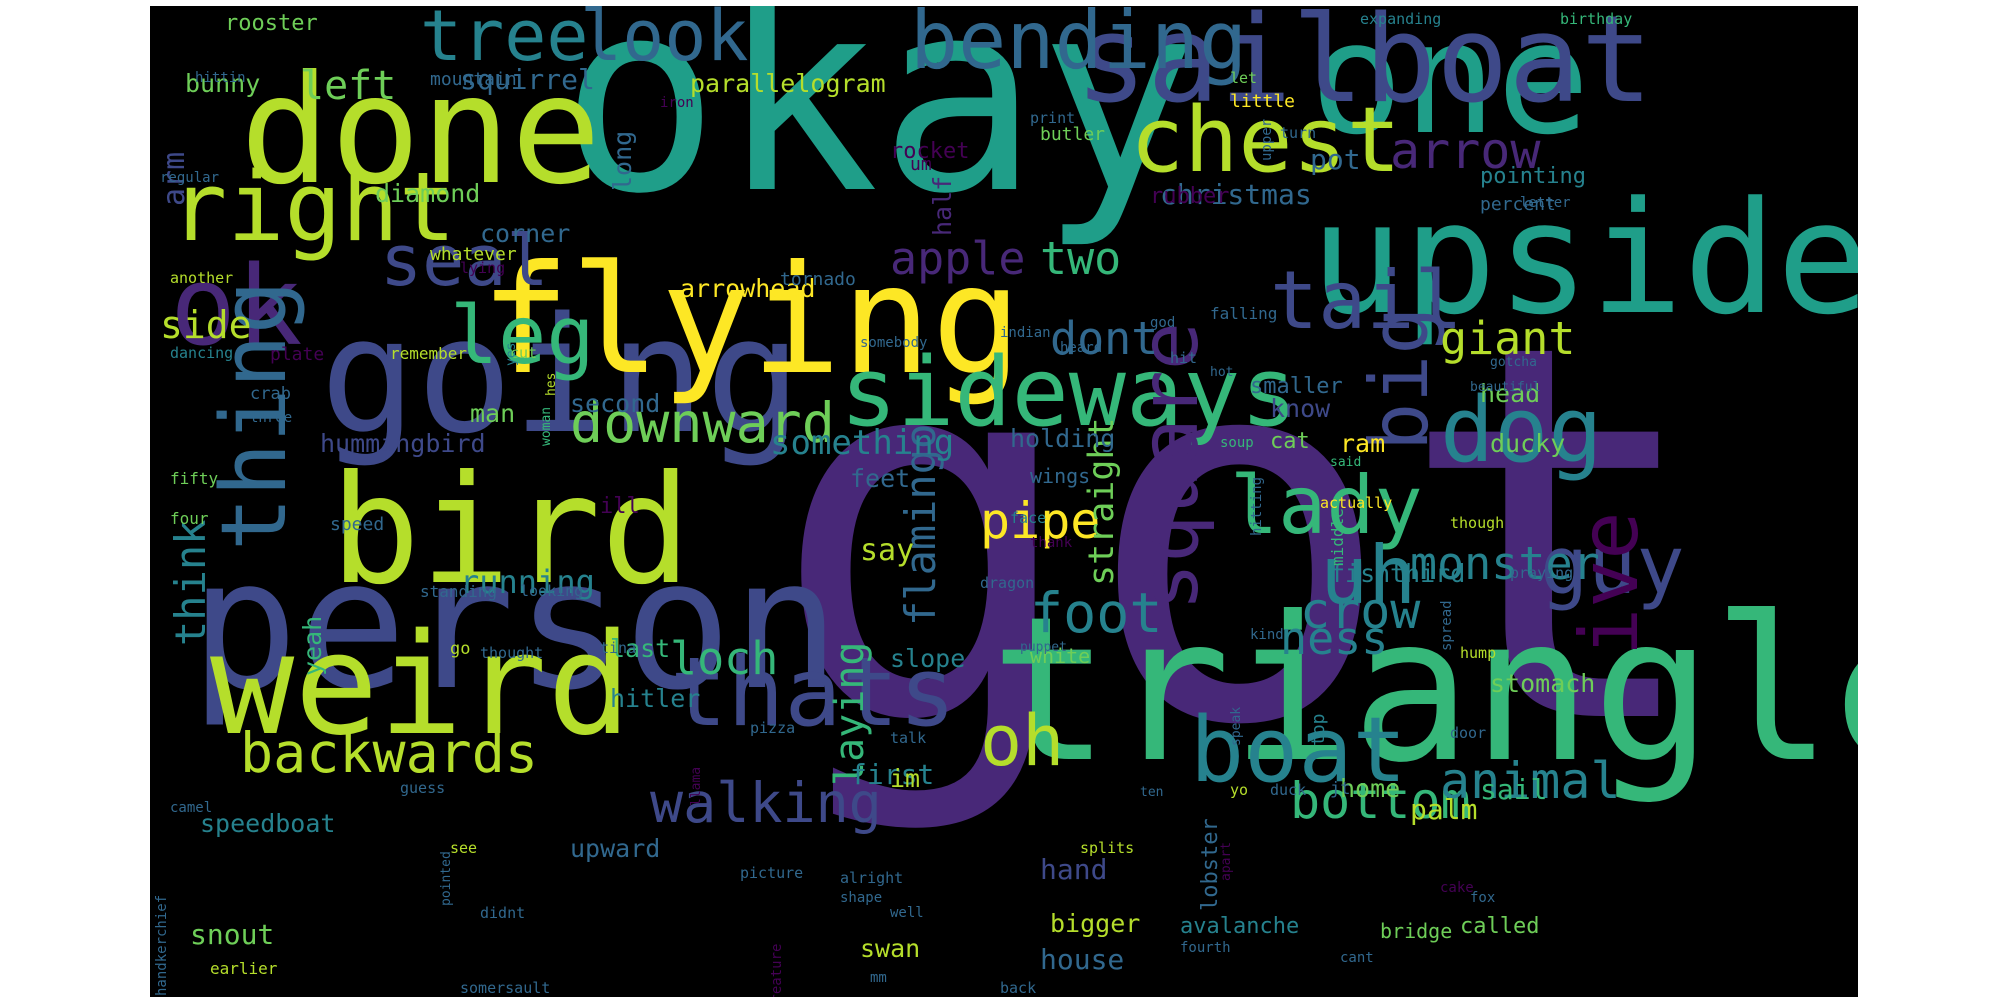 This screenshot has height=1000, width=2000. I want to click on word-picture: picture, so click(772, 873).